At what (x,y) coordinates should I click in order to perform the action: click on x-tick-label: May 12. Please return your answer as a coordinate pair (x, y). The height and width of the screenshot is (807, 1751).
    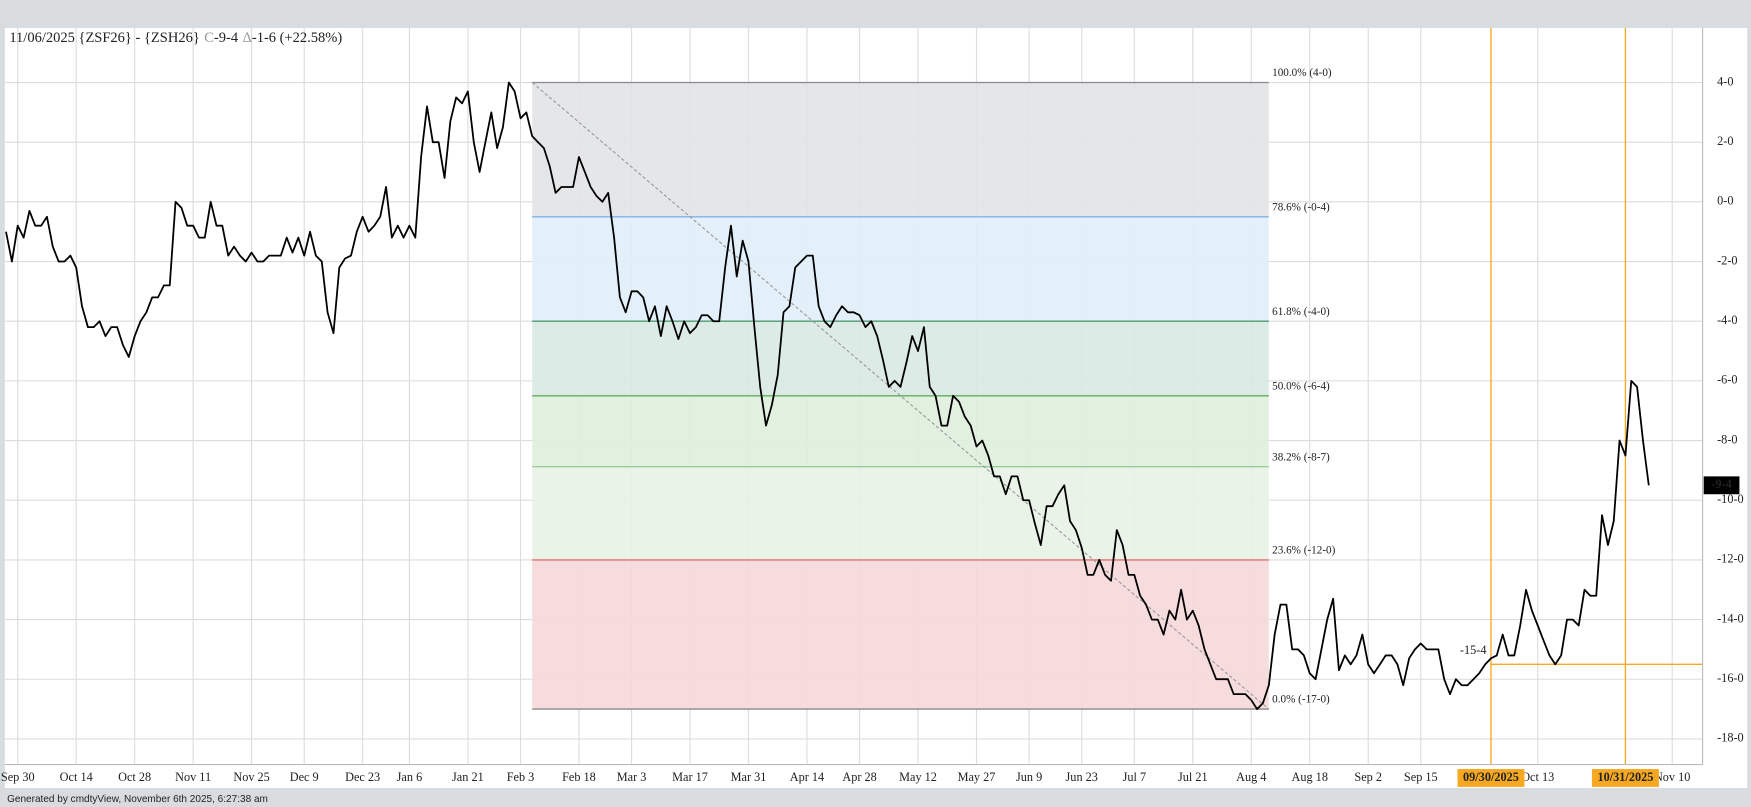
    Looking at the image, I should click on (918, 777).